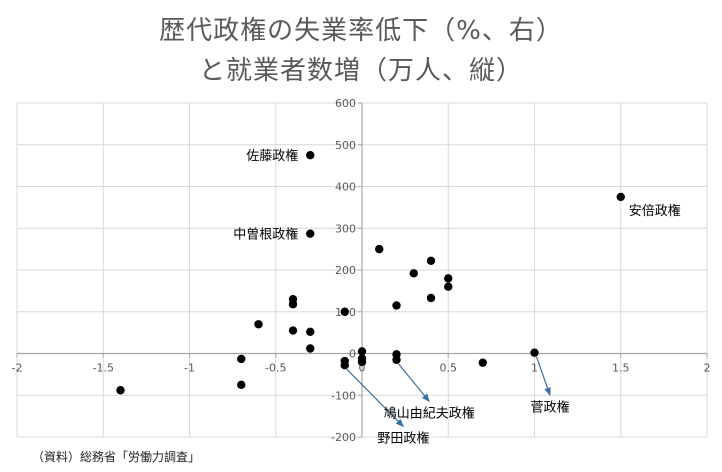 This screenshot has width=722, height=472. I want to click on annotation-label: 安倍政権, so click(655, 211).